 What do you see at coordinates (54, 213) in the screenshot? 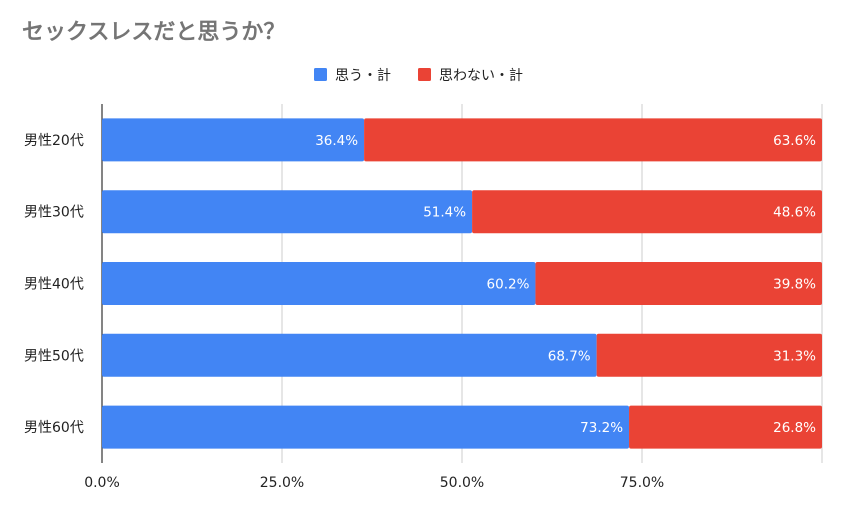
I see `category-label-男性30代: 男性30代` at bounding box center [54, 213].